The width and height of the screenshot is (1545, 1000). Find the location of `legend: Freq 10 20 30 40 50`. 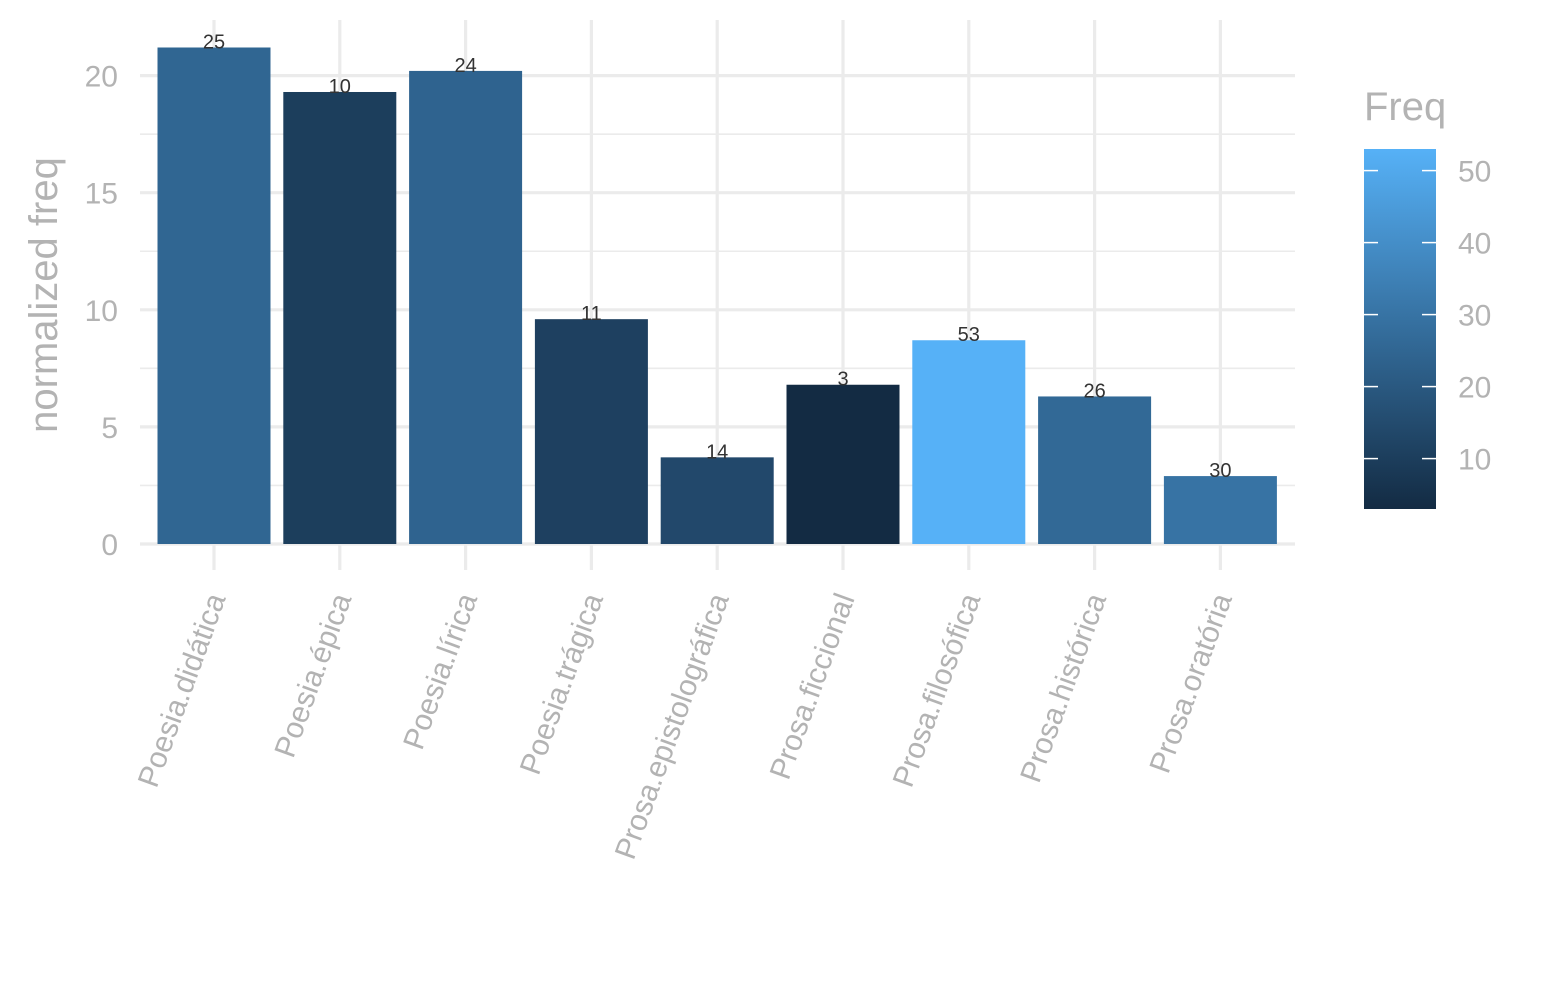

legend: Freq 10 20 30 40 50 is located at coordinates (1427, 297).